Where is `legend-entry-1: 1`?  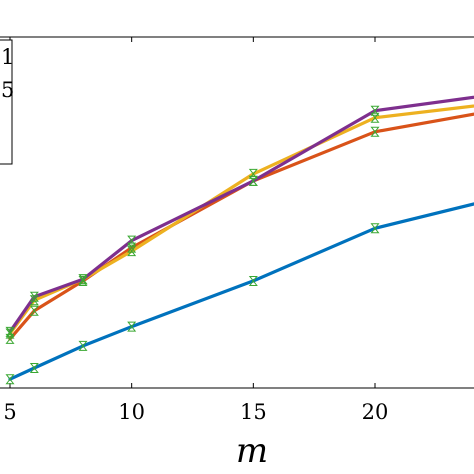
legend-entry-1: 1 is located at coordinates (7, 57).